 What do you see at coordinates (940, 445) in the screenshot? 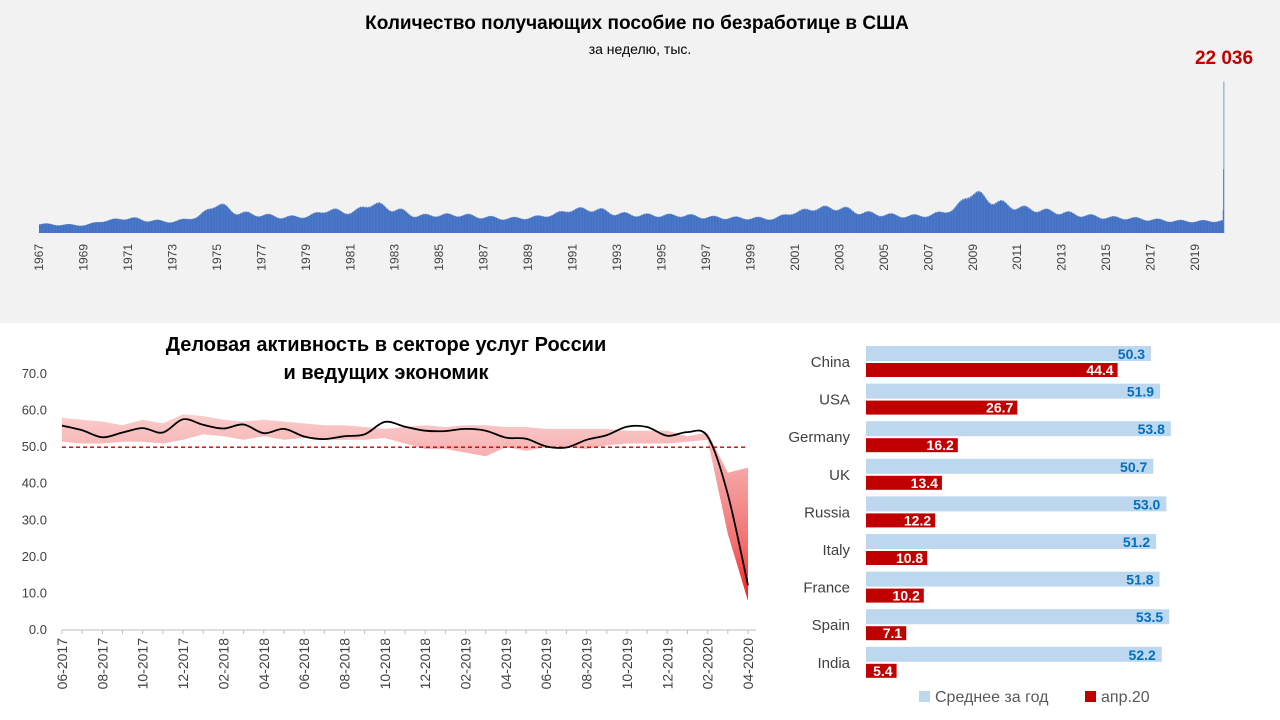
I see `country-apr-value: 16.2` at bounding box center [940, 445].